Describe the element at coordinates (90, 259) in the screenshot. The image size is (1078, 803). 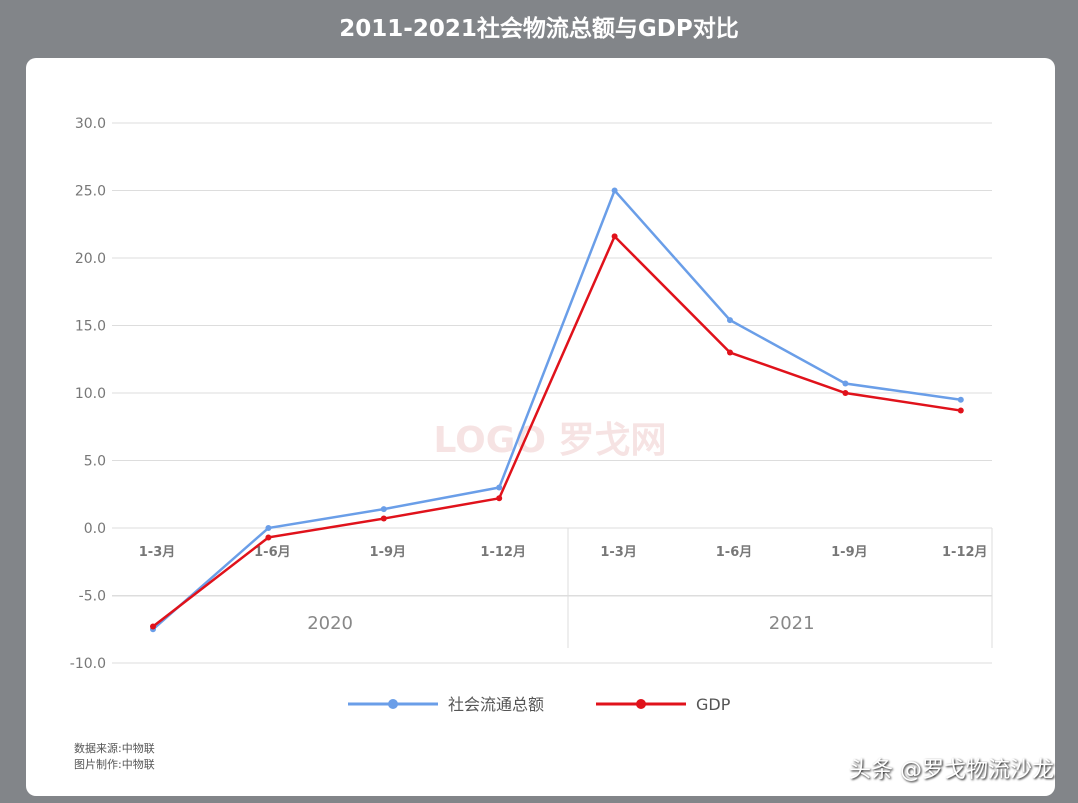
I see `y-tick-label: 20.0` at that location.